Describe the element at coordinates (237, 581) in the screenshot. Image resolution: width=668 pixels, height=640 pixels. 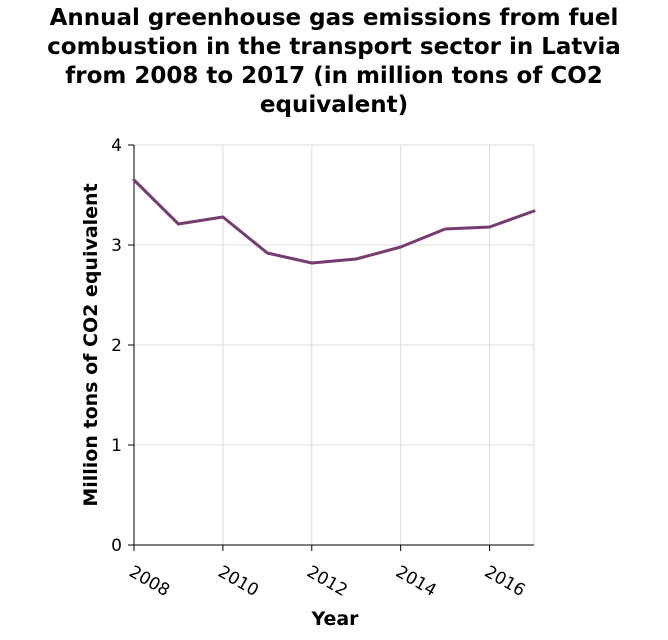
I see `x-tick-label-2010: 2010` at that location.